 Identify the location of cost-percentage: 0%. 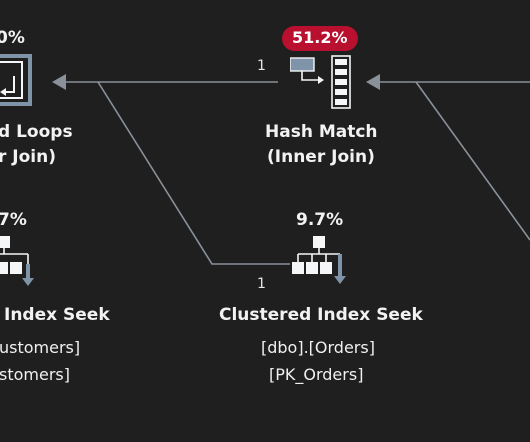
(12, 38).